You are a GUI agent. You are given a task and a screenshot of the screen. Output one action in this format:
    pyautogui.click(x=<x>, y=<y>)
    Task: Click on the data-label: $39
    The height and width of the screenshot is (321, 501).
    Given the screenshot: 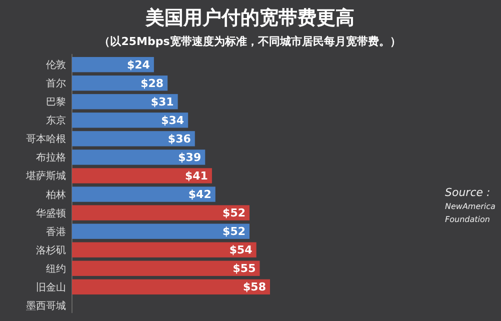 What is the action you would take?
    pyautogui.click(x=190, y=157)
    